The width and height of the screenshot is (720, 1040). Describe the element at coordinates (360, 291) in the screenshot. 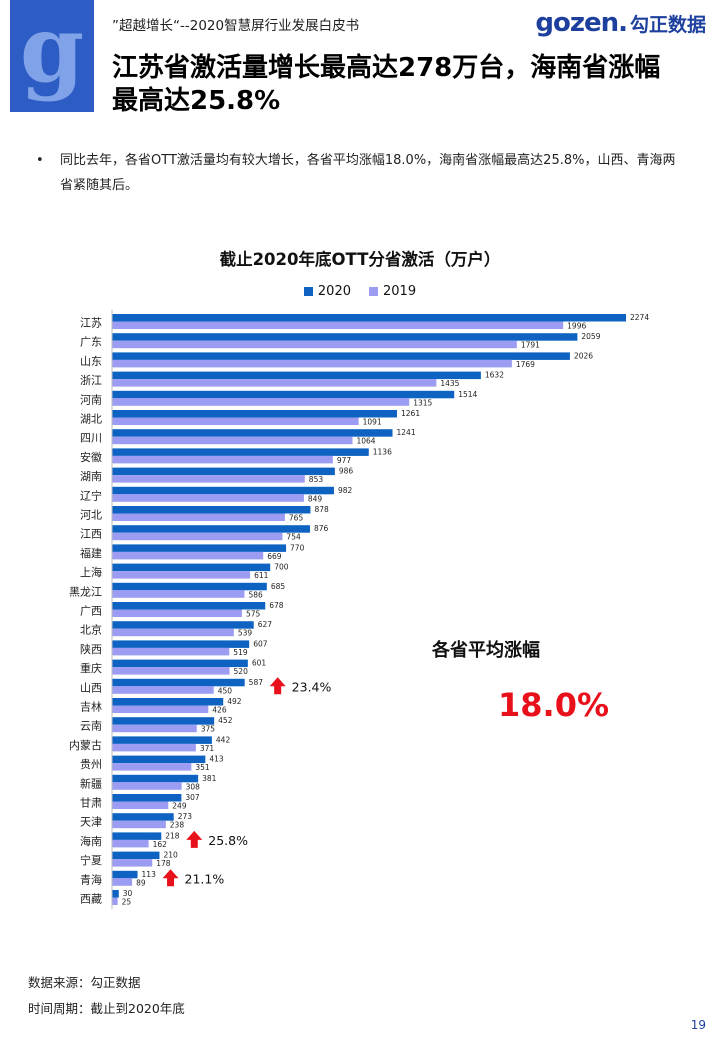

I see `chart-legend: 2020 2019` at that location.